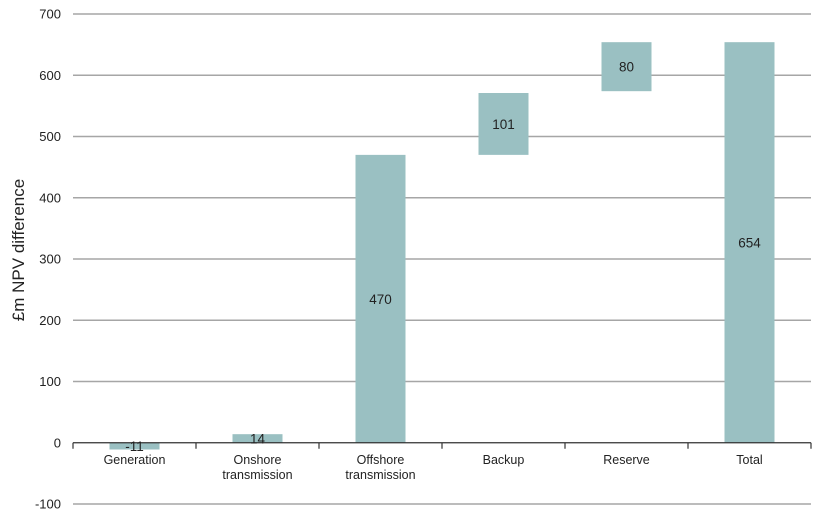 Image resolution: width=815 pixels, height=511 pixels. What do you see at coordinates (135, 460) in the screenshot?
I see `category-label: Generation` at bounding box center [135, 460].